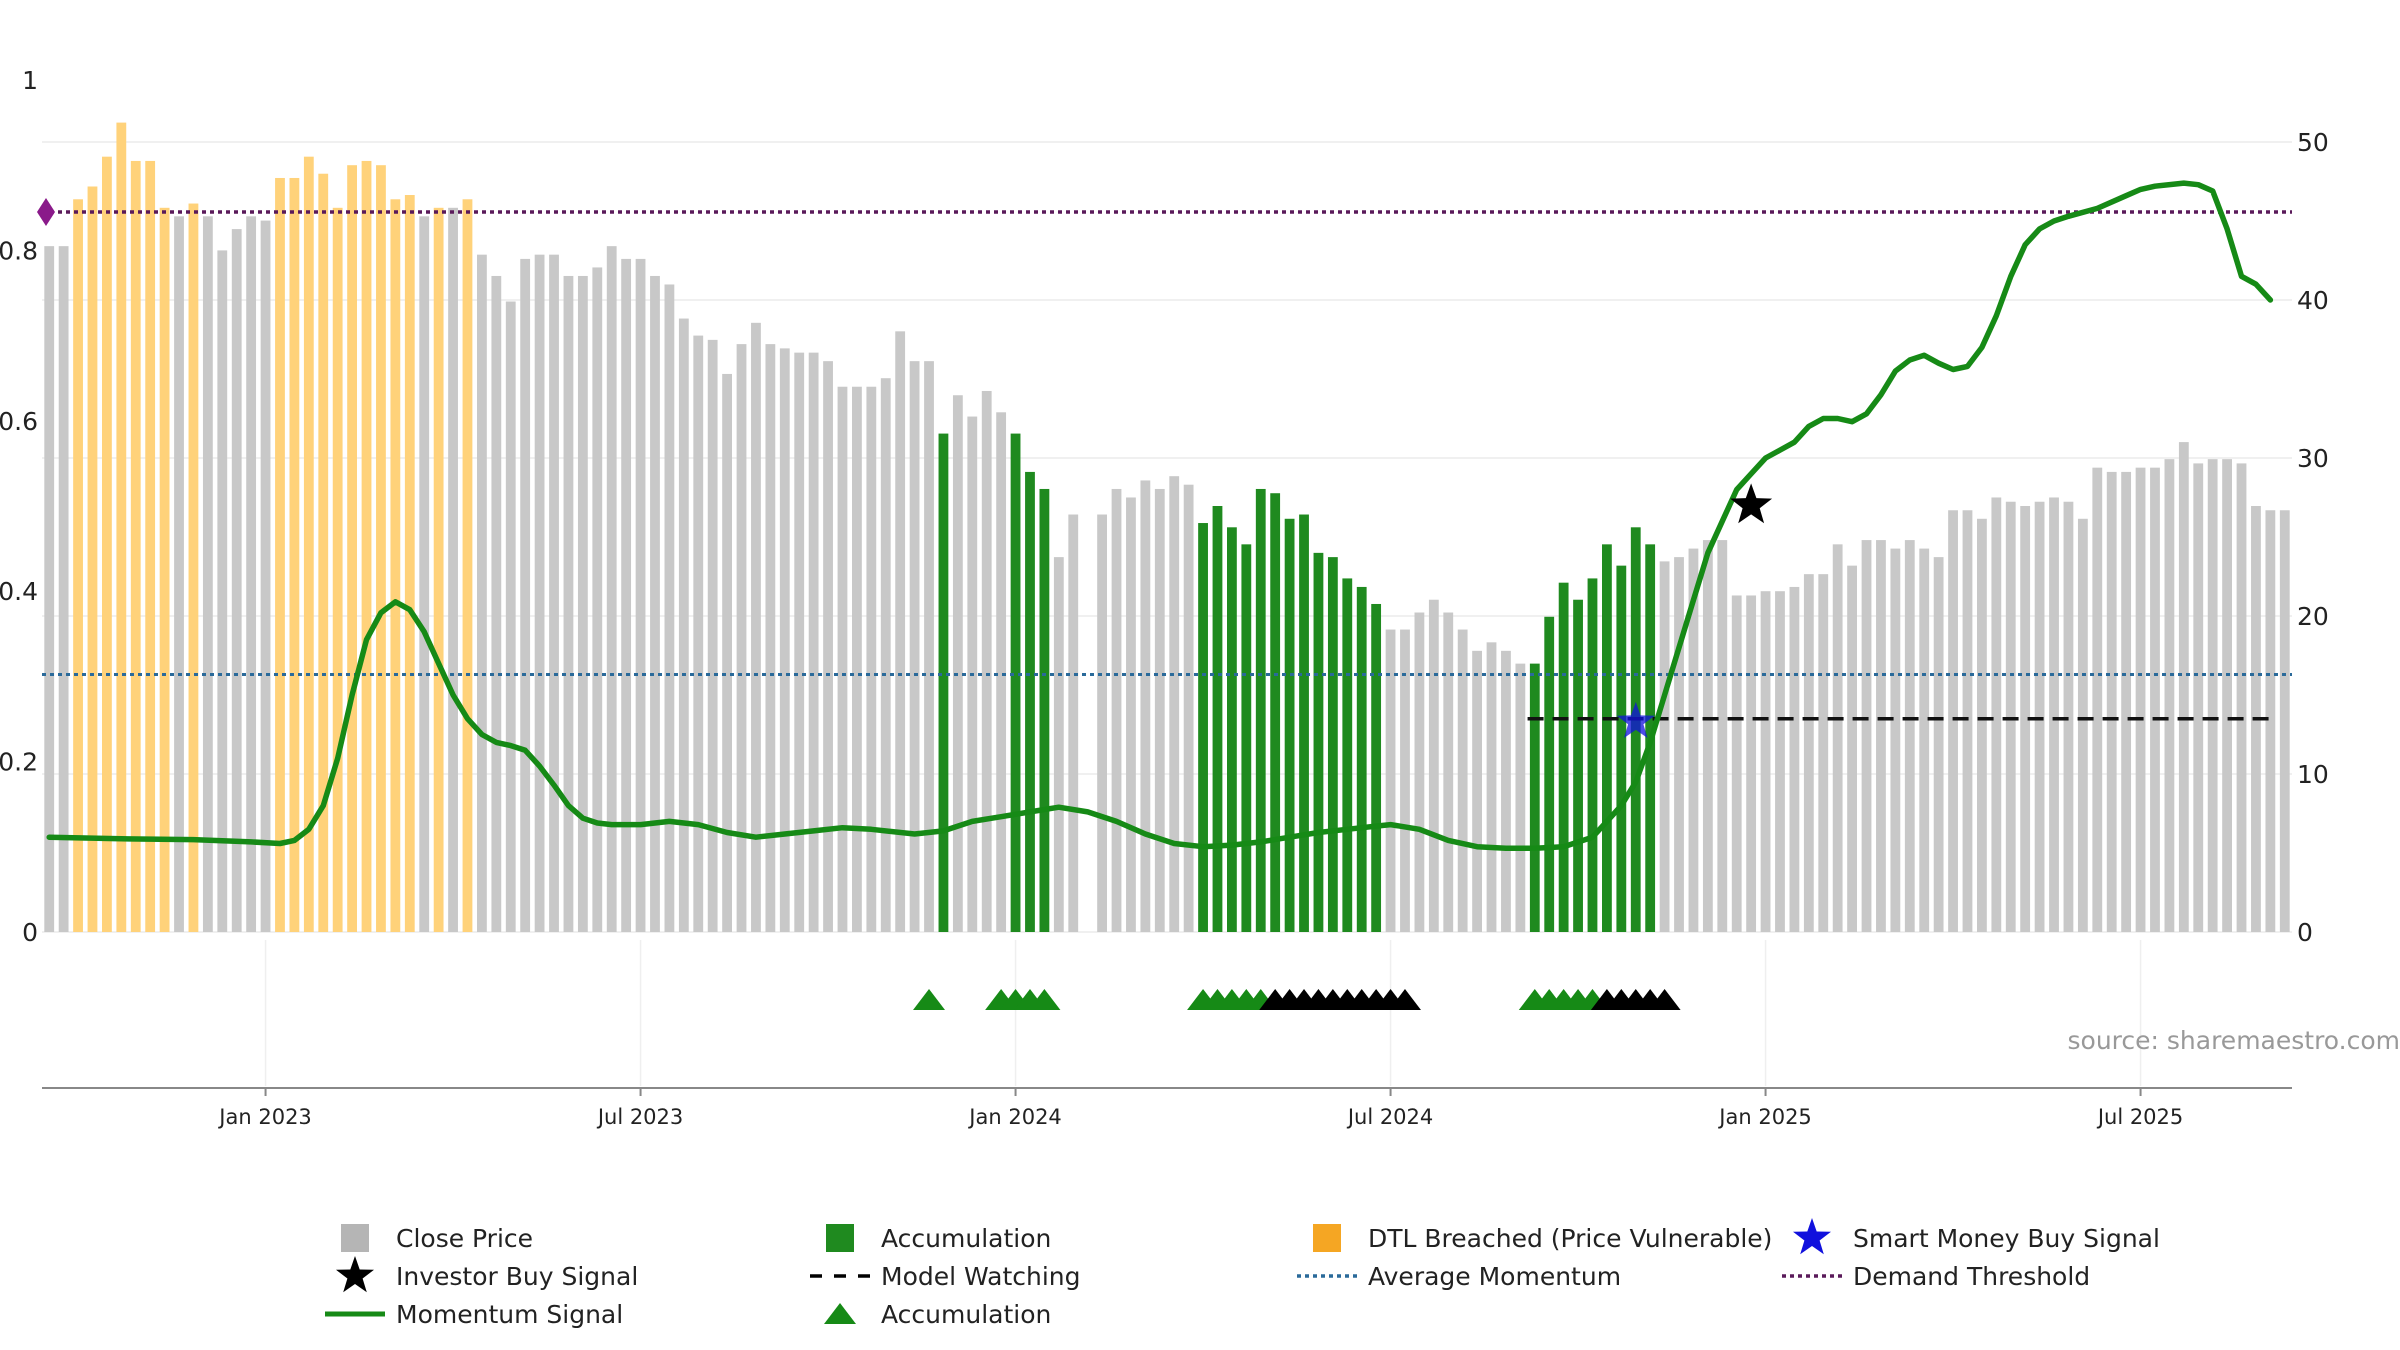 The width and height of the screenshot is (2400, 1350). What do you see at coordinates (1812, 1236) in the screenshot?
I see `legend-star-icon` at bounding box center [1812, 1236].